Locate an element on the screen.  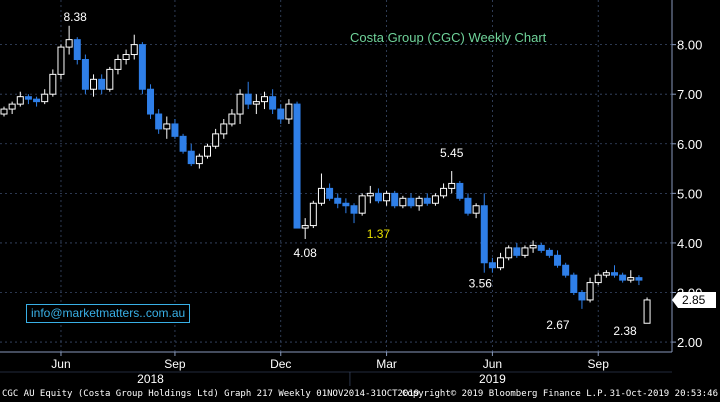
chart-title: Costa Group (CGC) Weekly Chart is located at coordinates (448, 37).